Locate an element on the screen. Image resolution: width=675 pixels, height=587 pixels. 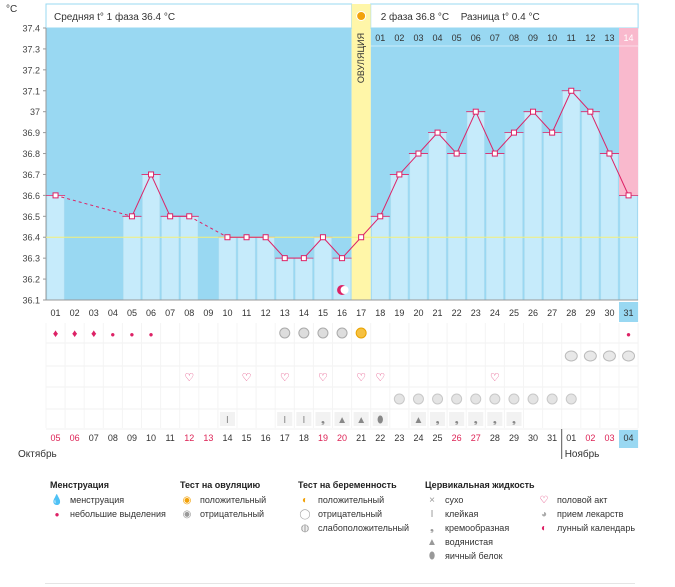
y-tick-label: 37.4 is located at coordinates (31, 29).